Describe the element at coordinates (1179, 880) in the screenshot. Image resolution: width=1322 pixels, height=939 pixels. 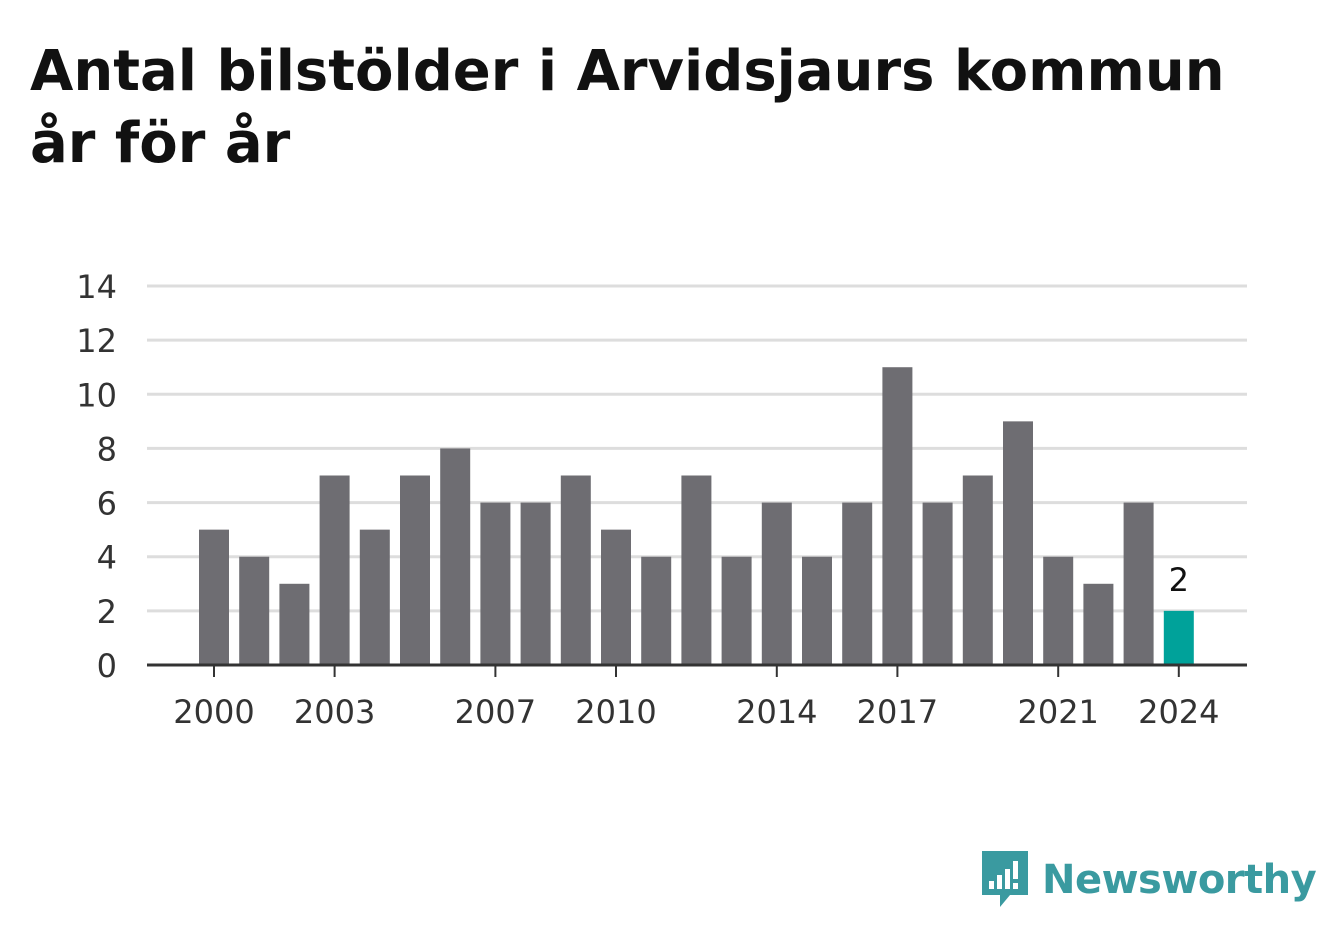
I see `brand-name: Newsworthy` at that location.